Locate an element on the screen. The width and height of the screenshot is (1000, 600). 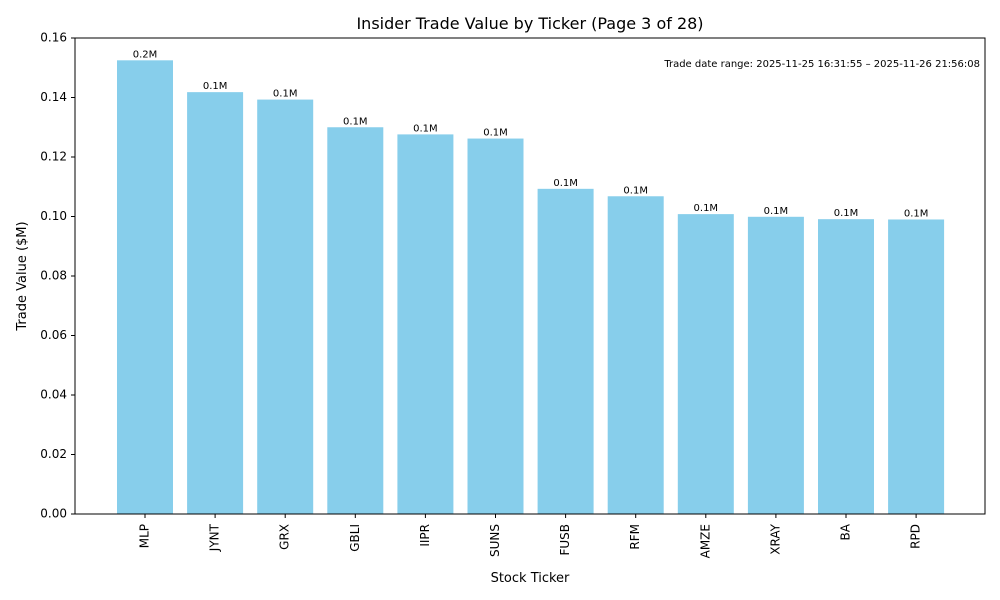
x-tick-label: JYNT is located at coordinates (215, 537).